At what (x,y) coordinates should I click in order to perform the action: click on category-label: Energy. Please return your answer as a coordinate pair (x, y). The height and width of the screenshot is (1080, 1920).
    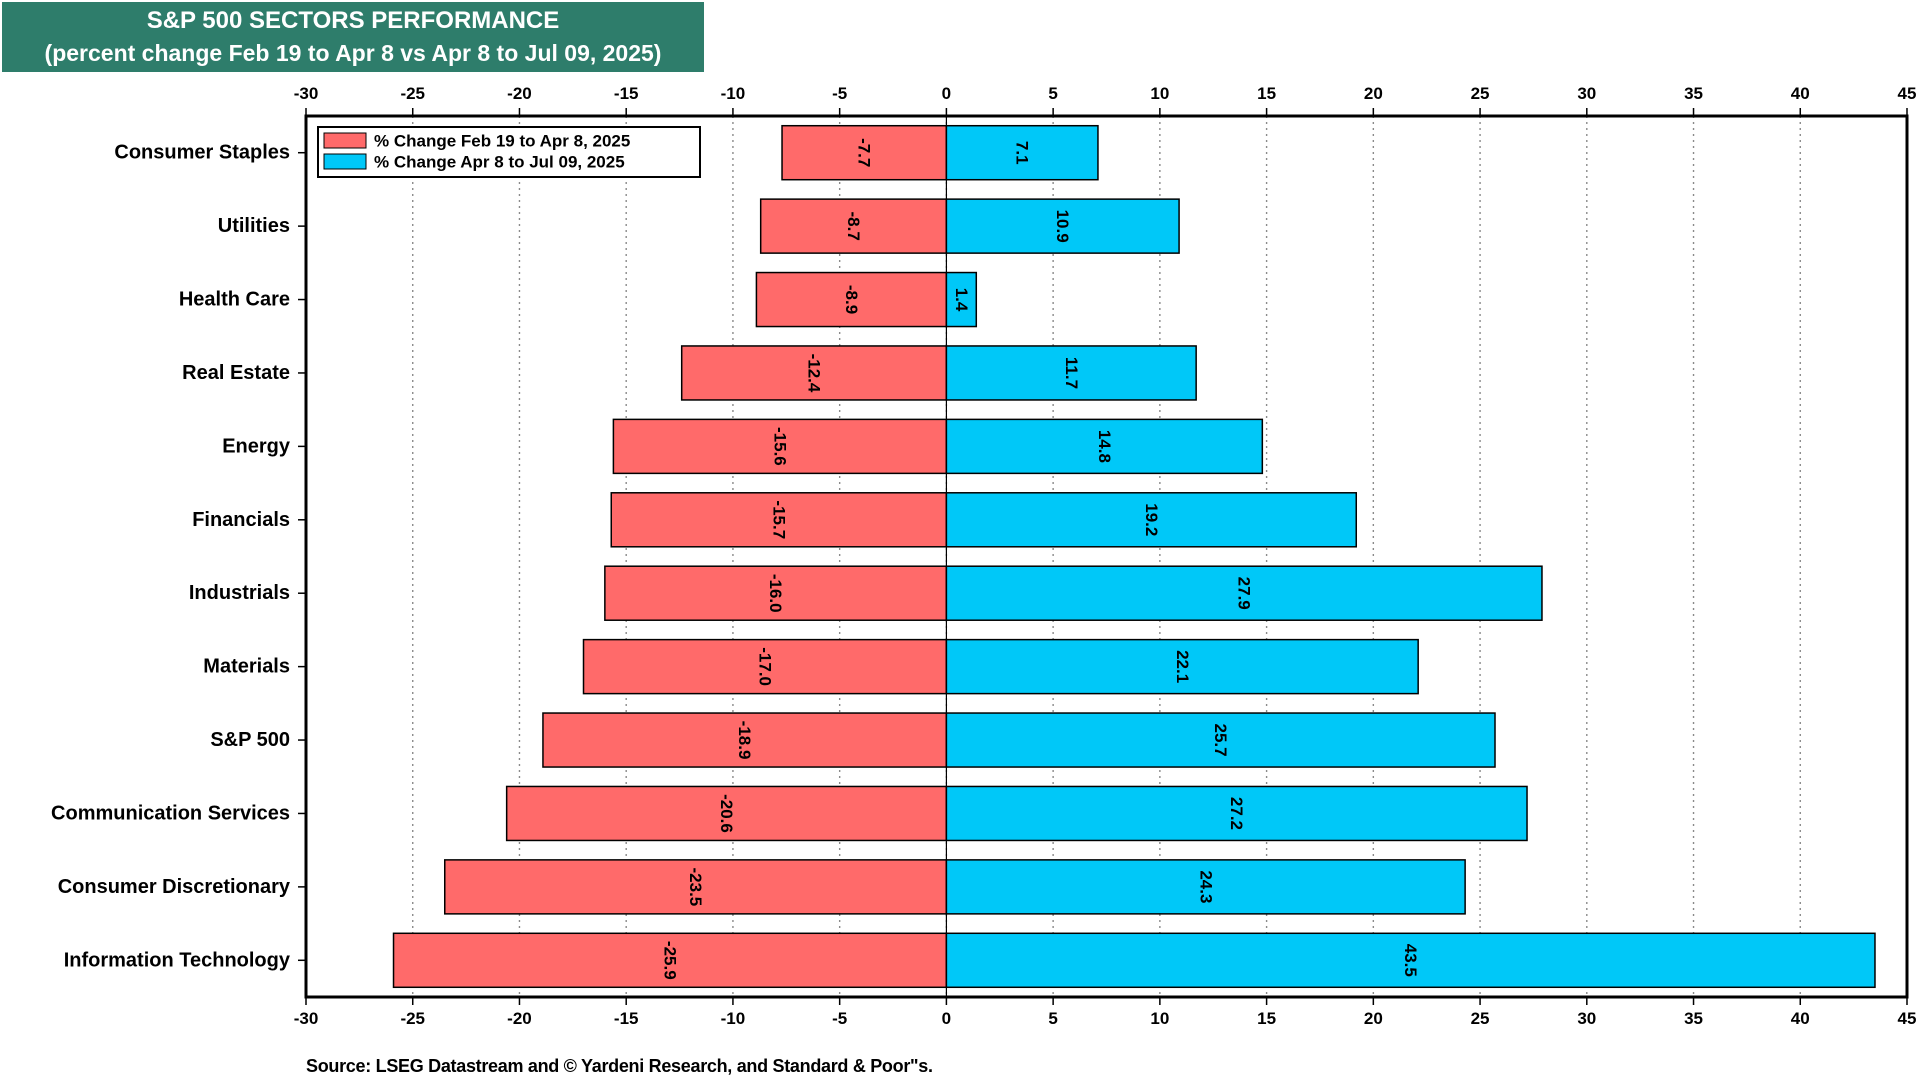
    Looking at the image, I should click on (256, 446).